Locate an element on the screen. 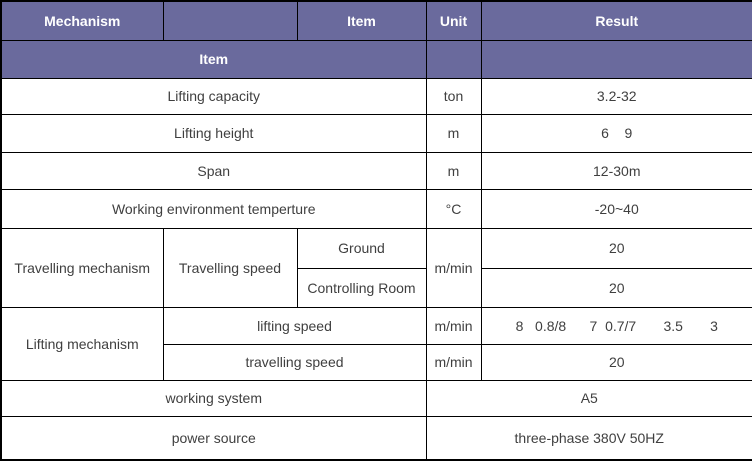 This screenshot has height=461, width=752. lifting-travelling-speed-result: 20 is located at coordinates (616, 362).